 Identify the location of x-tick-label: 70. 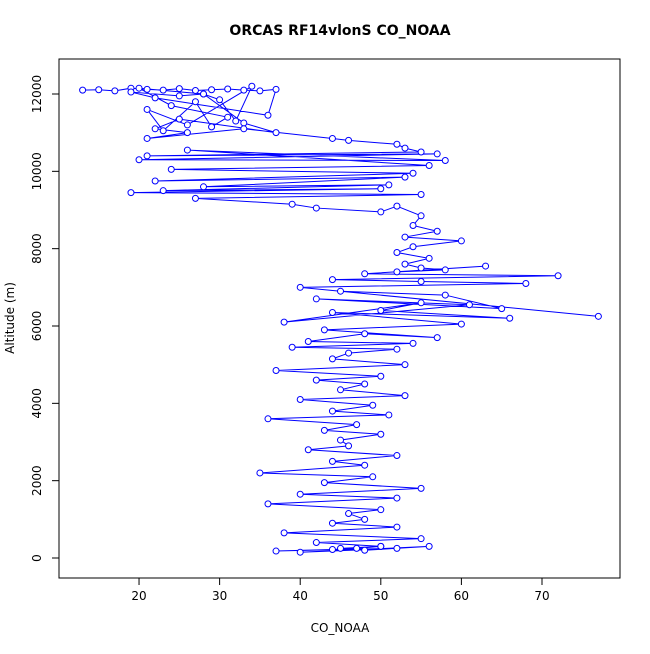
(541, 596).